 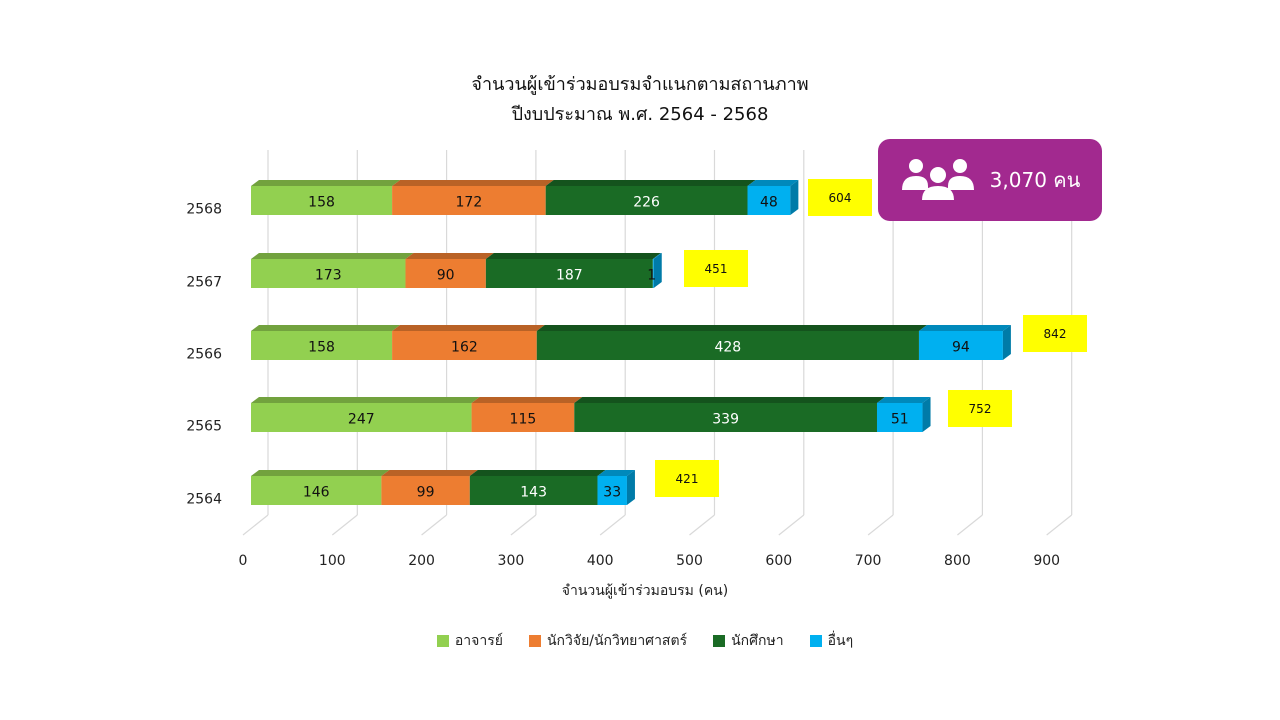 I want to click on data-label: 247, so click(x=361, y=420).